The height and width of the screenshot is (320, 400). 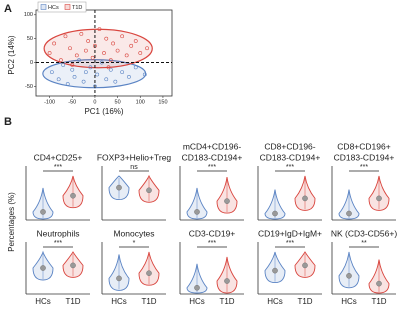 I want to click on panel-title: CD4+CD25+, so click(x=58, y=157).